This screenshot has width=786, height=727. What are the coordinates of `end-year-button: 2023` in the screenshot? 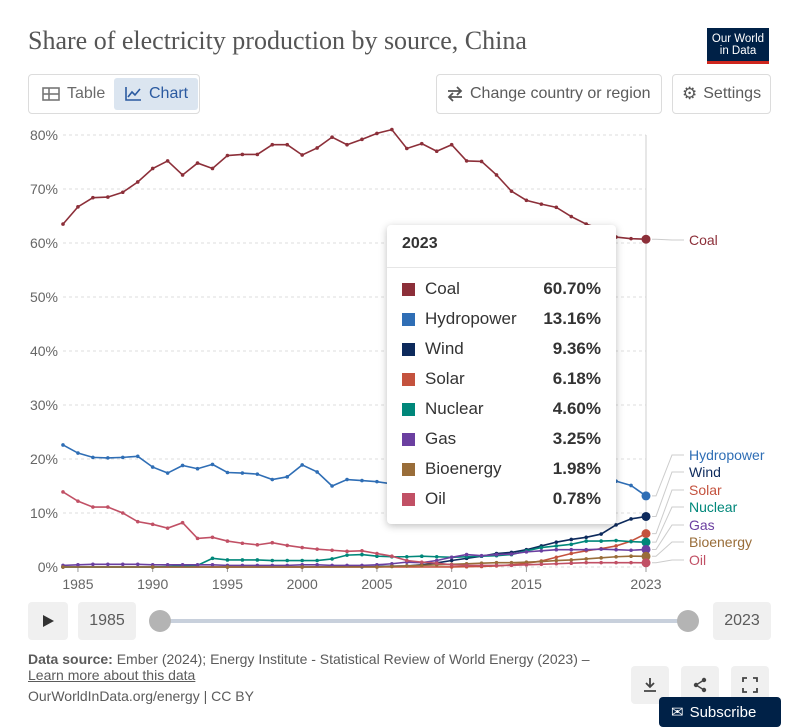 It's located at (742, 621).